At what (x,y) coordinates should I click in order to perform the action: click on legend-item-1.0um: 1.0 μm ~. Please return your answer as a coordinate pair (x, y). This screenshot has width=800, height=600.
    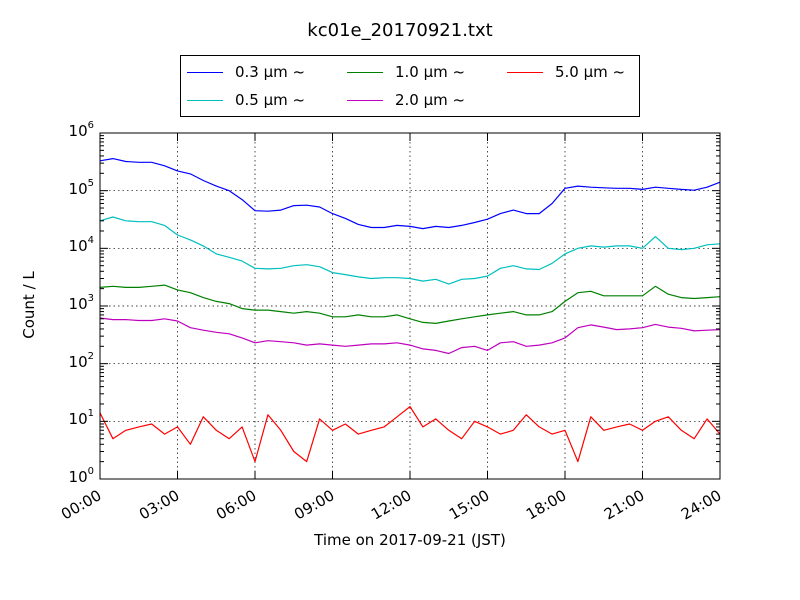
    Looking at the image, I should click on (406, 72).